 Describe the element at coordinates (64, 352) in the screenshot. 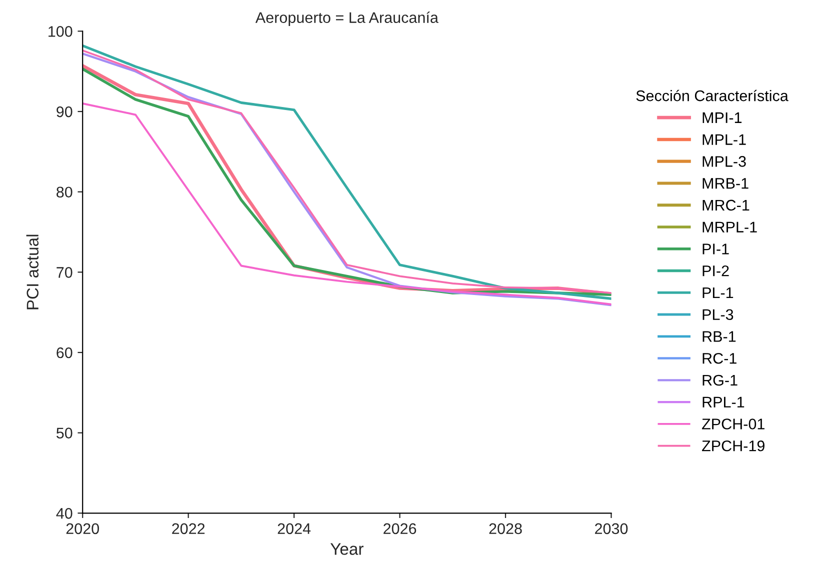

I see `y-tick-label: 60` at that location.